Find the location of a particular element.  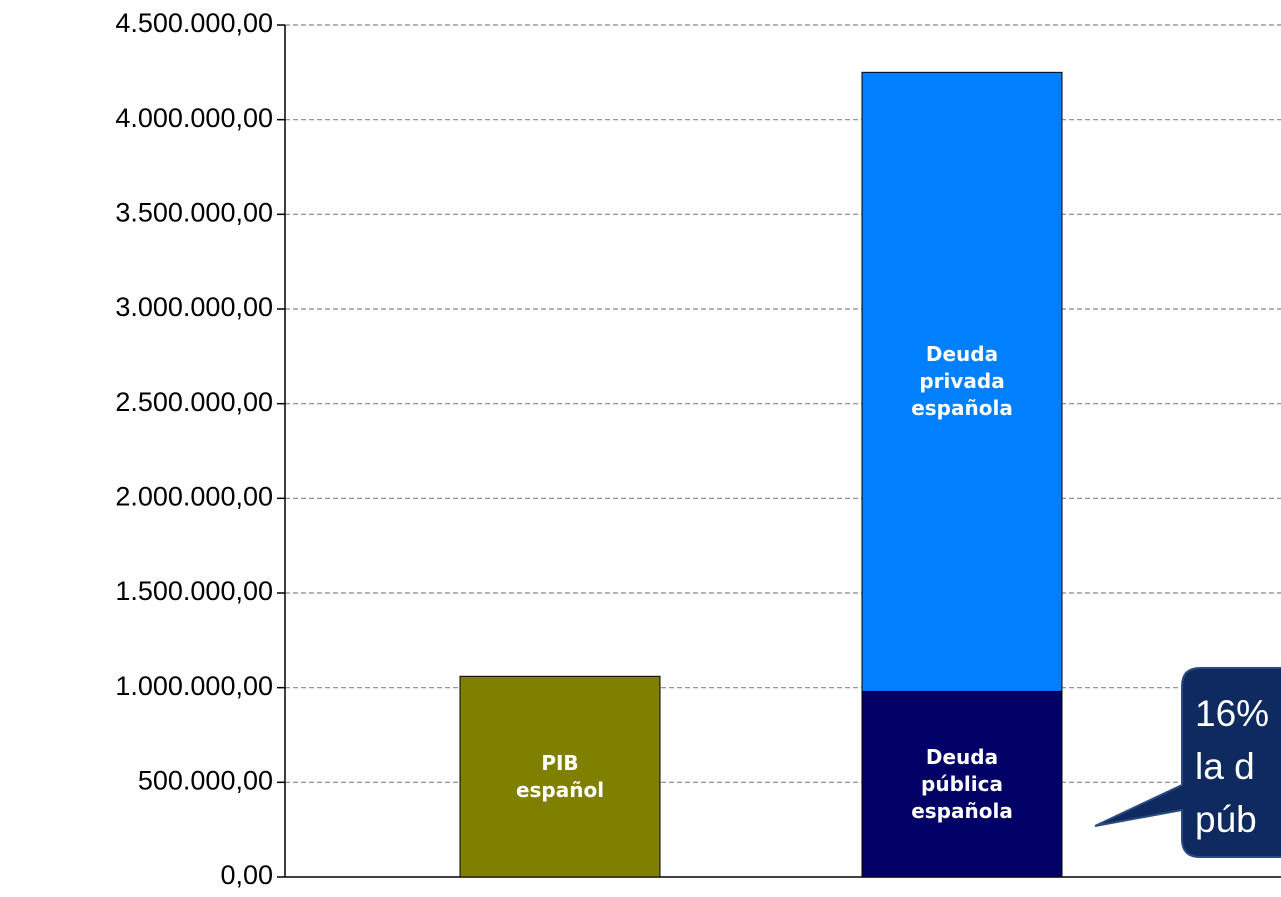

y-tick-label: 3.000.000,00 is located at coordinates (194, 307).